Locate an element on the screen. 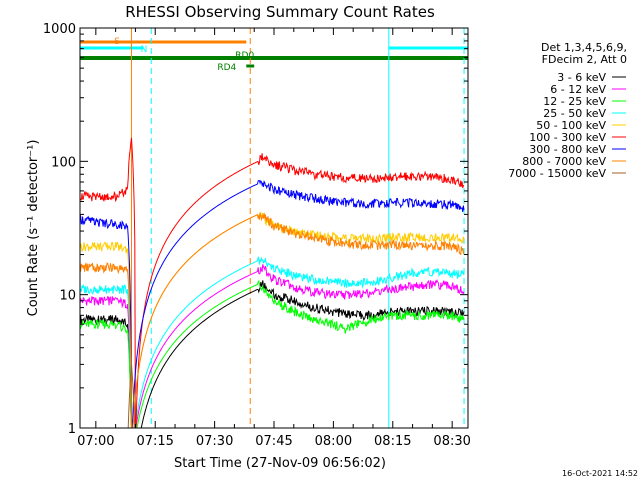 Image resolution: width=640 pixels, height=480 pixels. legend-header-line-2: FDecim 2, Att 0 is located at coordinates (584, 59).